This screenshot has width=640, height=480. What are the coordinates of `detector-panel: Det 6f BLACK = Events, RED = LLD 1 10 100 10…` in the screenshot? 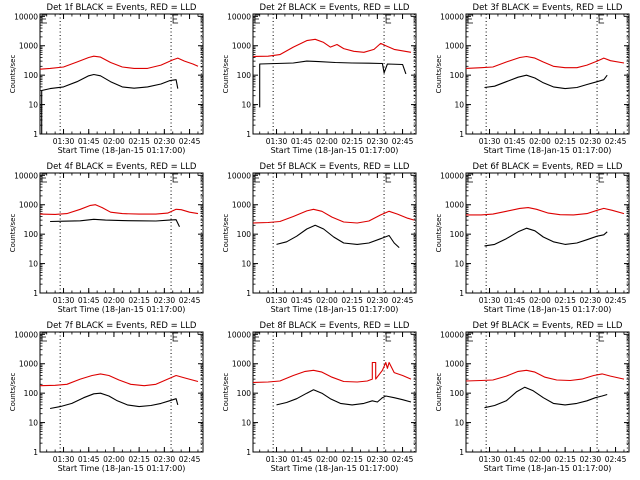 It's located at (532, 238).